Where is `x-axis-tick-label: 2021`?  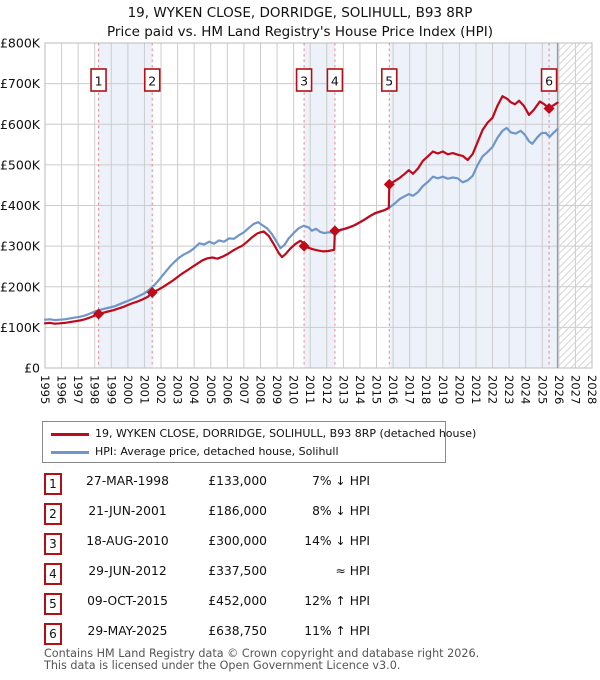 x-axis-tick-label: 2021 is located at coordinates (476, 389).